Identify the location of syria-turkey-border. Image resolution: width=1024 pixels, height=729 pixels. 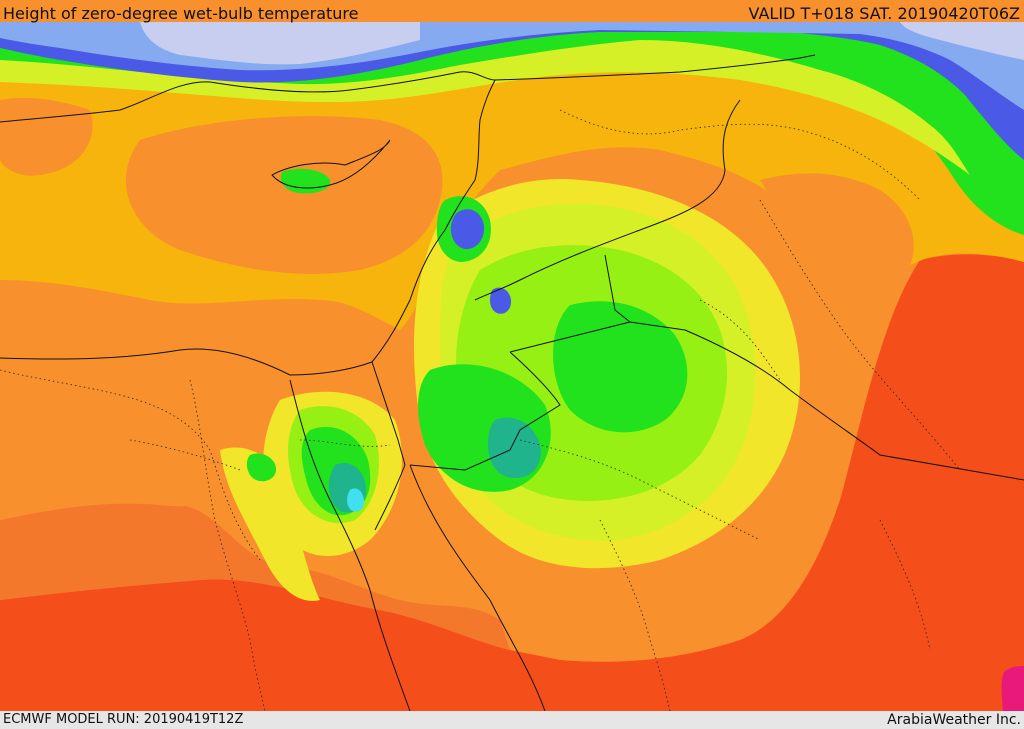
(655, 67).